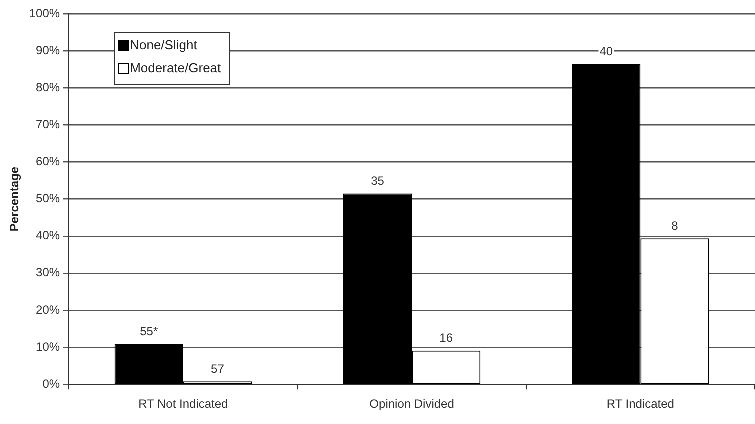 This screenshot has width=755, height=424. I want to click on legend-label: Moderate/Great, so click(176, 68).